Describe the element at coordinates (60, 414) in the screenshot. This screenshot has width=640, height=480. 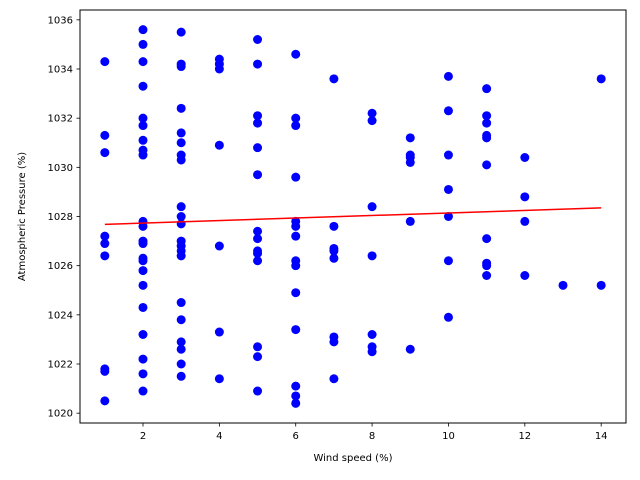
I see `y-tick-label: 1020` at that location.